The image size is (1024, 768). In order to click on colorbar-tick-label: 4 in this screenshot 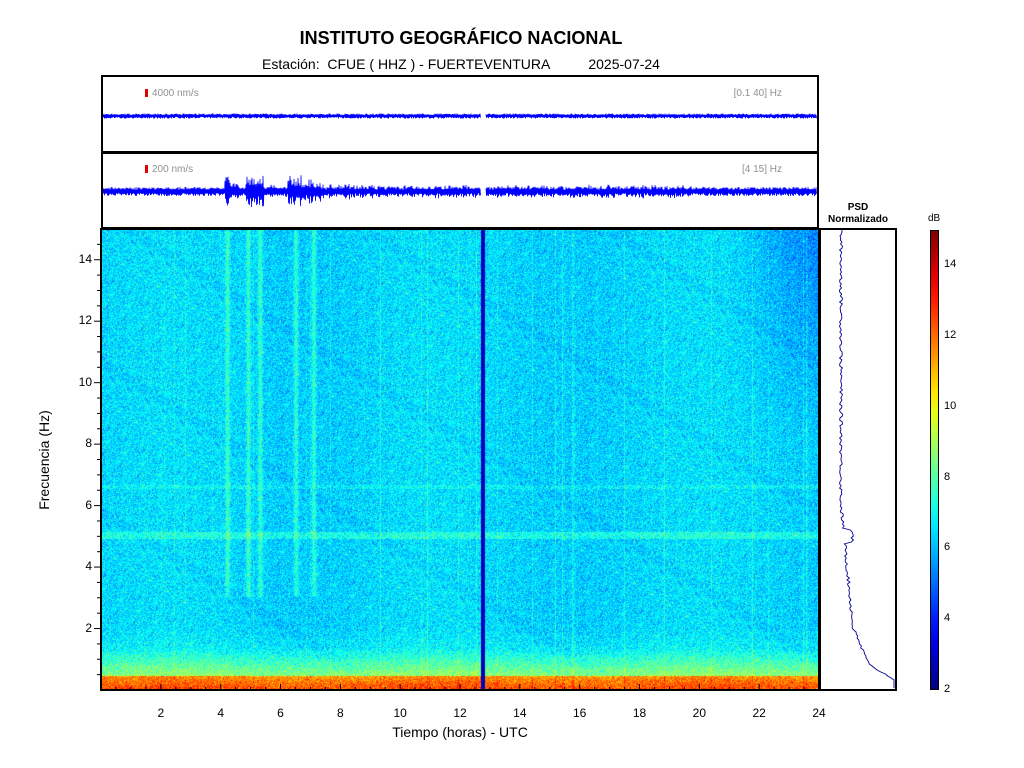, I will do `click(947, 618)`.